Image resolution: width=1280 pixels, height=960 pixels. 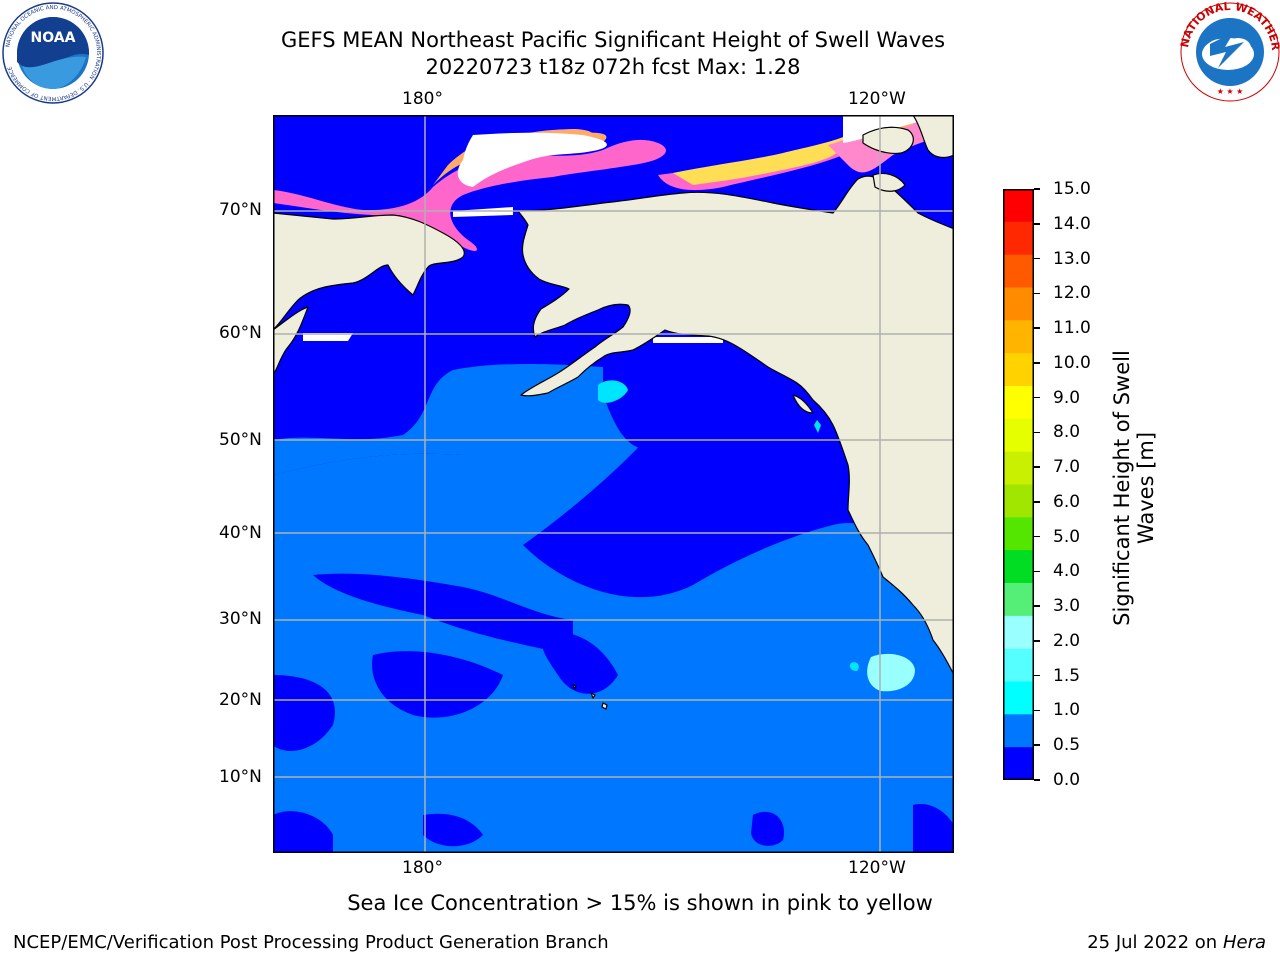 What do you see at coordinates (1072, 362) in the screenshot?
I see `colorbar-tick-label: 10.0` at bounding box center [1072, 362].